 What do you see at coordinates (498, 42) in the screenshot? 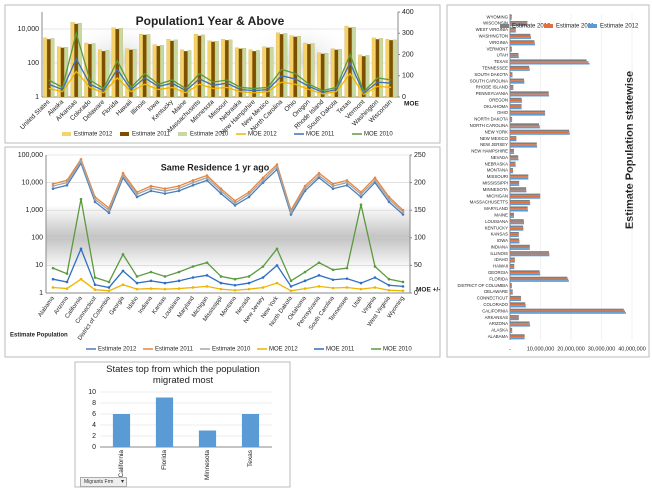
I see `y-tick-label: VIRGINIA` at bounding box center [498, 42].